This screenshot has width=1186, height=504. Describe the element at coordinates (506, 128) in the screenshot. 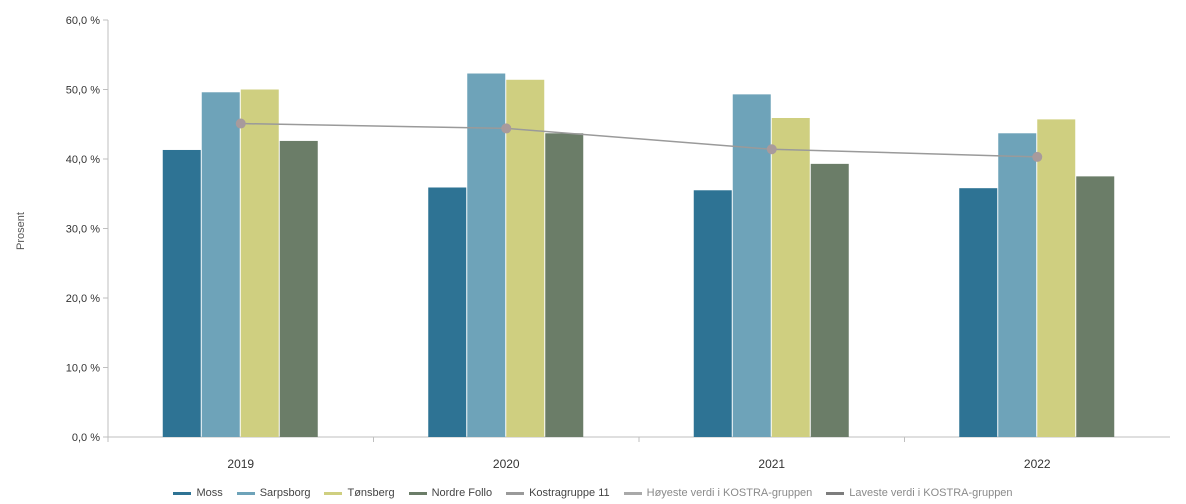

I see `point-kostragruppe-11-2020` at that location.